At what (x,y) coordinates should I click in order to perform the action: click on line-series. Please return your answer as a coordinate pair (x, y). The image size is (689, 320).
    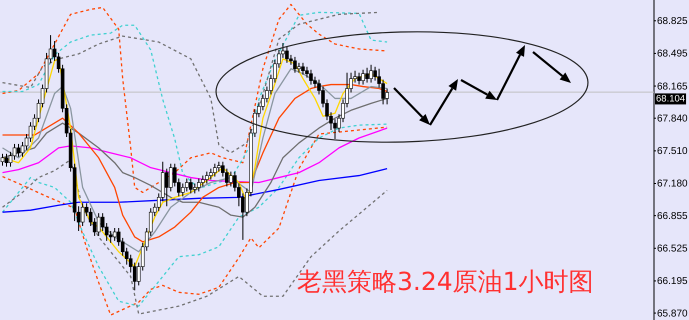
    Looking at the image, I should click on (195, 190).